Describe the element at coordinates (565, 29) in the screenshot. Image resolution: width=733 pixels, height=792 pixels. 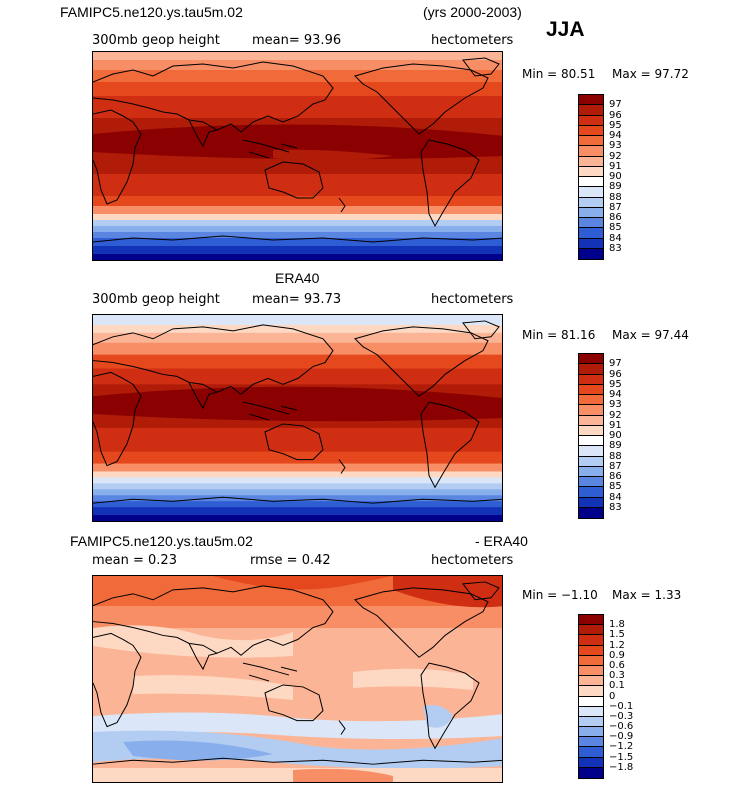
I see `season-label: JJA` at that location.